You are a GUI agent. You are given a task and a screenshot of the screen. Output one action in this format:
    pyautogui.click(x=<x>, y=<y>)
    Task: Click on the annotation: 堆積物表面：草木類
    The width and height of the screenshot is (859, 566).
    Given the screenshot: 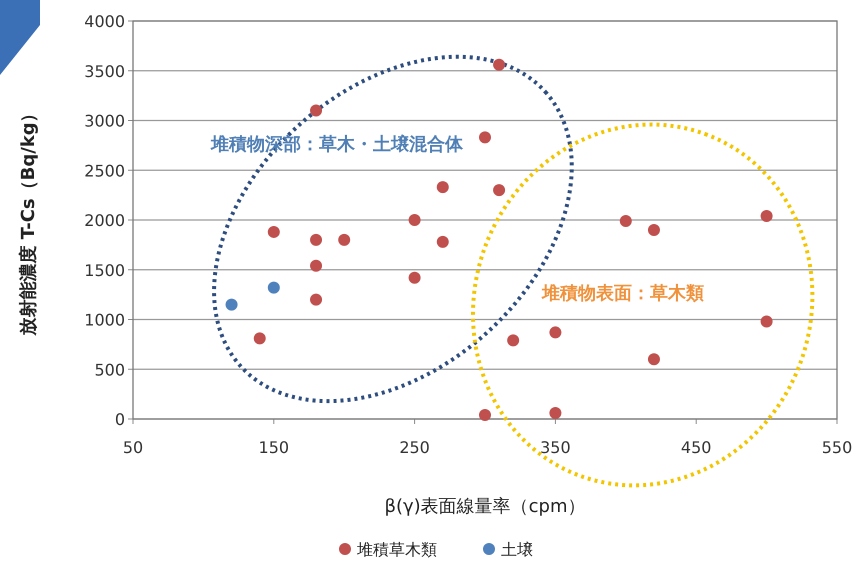 What is the action you would take?
    pyautogui.click(x=622, y=293)
    